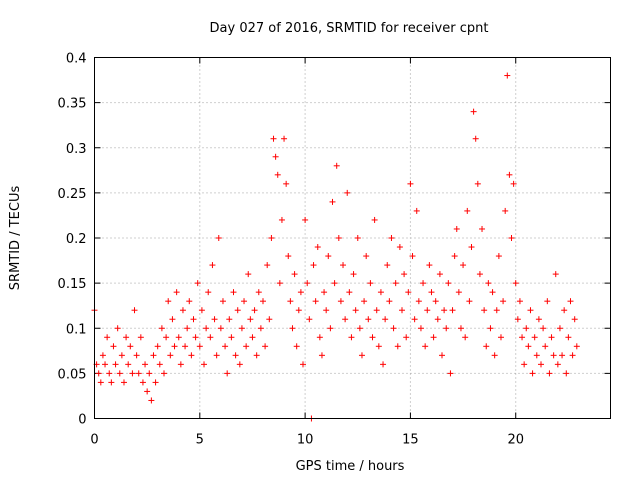 This screenshot has width=640, height=480. I want to click on y-tick-label: 0.15, so click(72, 284).